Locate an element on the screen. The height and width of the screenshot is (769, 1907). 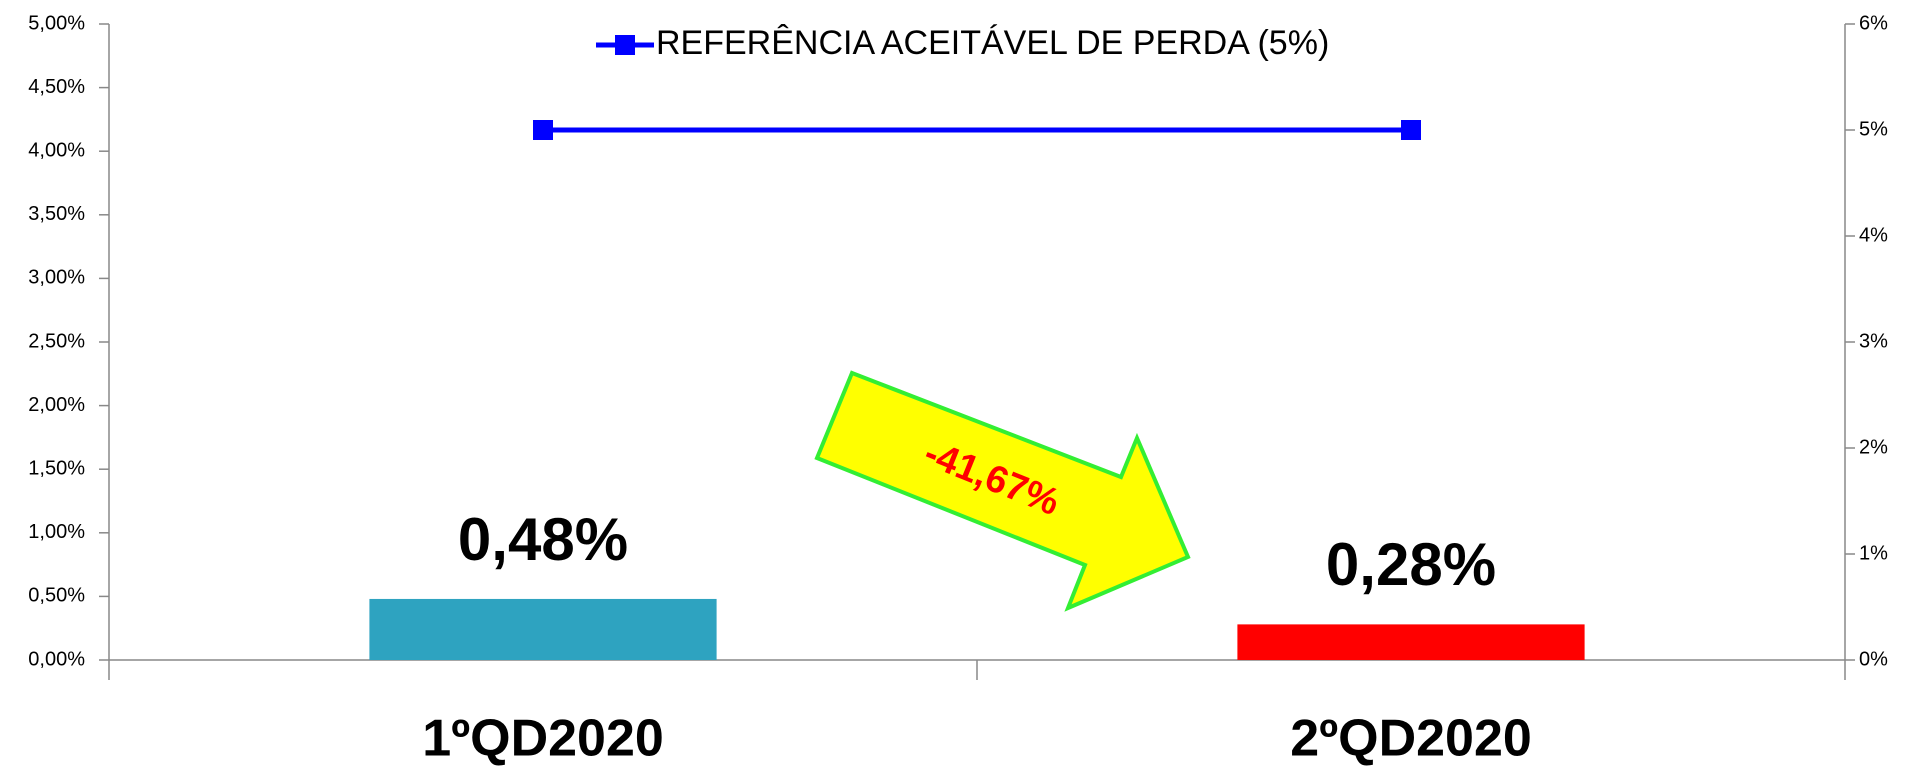
y-tick-label: 2,00% is located at coordinates (56, 405).